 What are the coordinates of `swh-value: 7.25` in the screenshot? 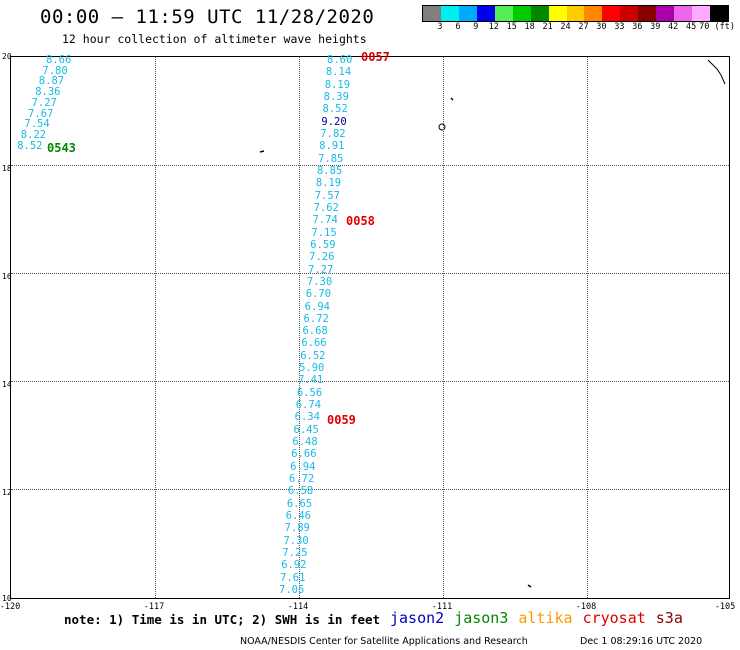 It's located at (295, 553).